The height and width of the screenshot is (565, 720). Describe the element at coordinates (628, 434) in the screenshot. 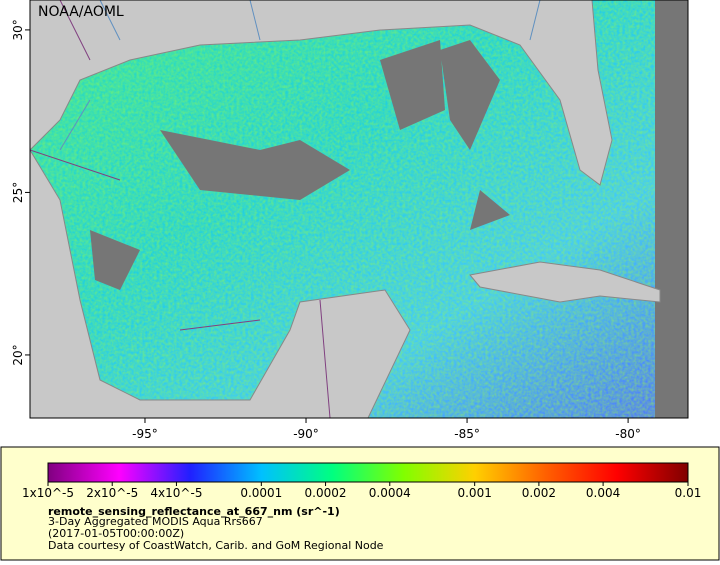

I see `lon-tick-label: -80°` at that location.